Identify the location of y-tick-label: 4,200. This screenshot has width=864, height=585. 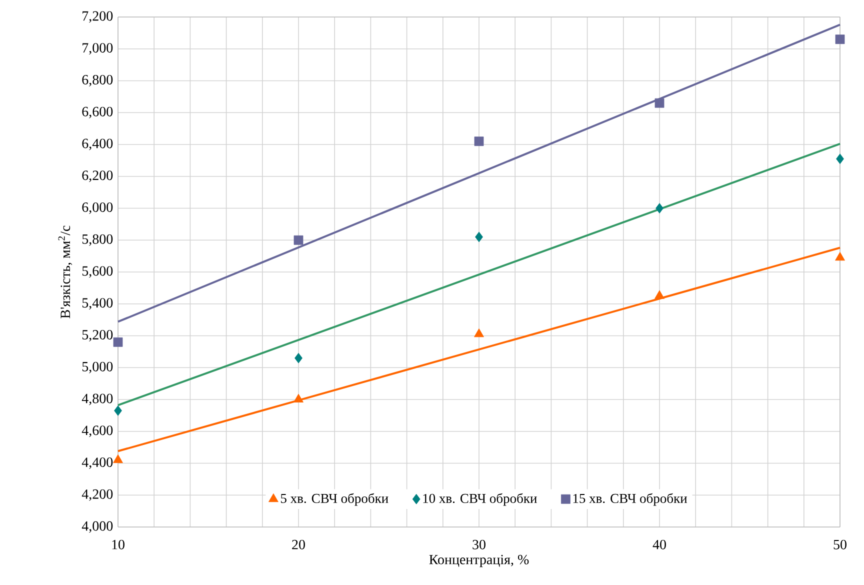
(97, 495).